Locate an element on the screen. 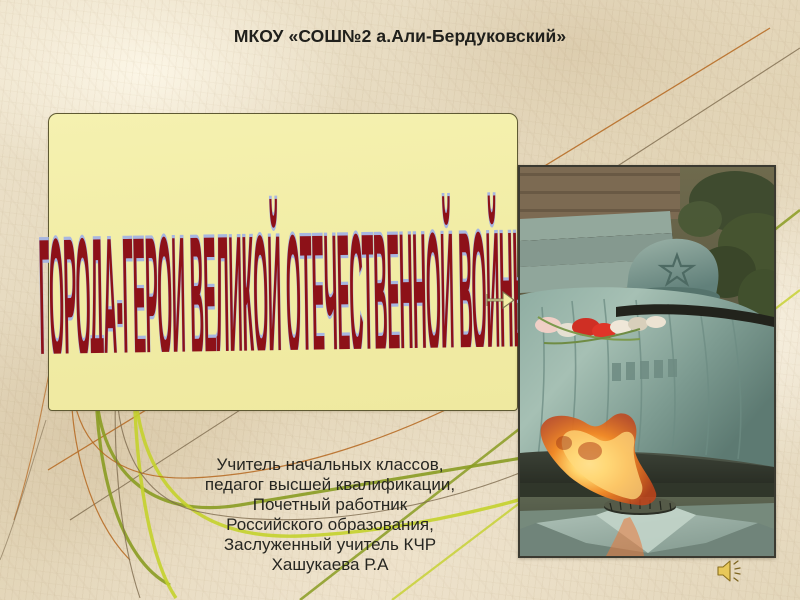 The image size is (800, 600). caption-line-6: Хашукаева Р.А is located at coordinates (330, 565).